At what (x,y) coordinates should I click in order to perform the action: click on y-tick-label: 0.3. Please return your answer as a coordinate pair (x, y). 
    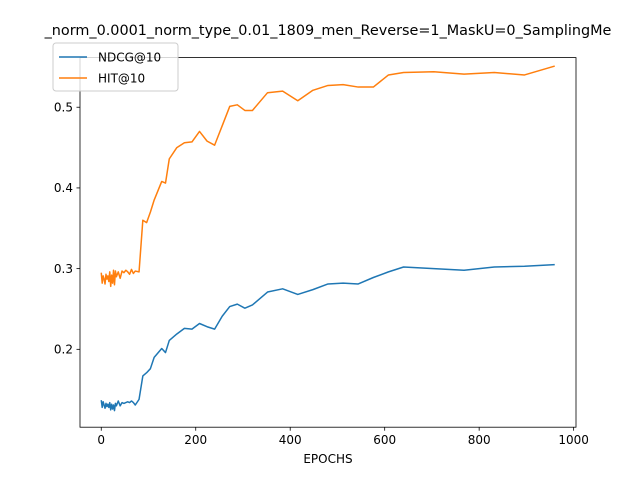
    Looking at the image, I should click on (63, 269).